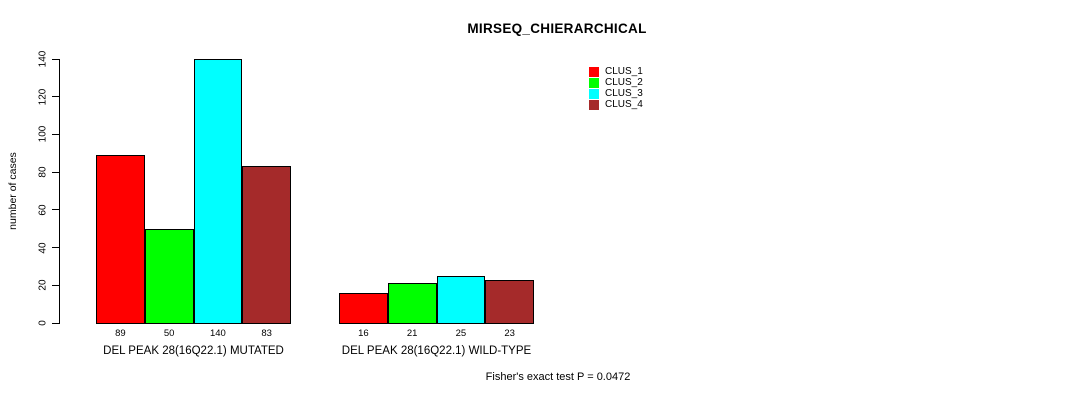  What do you see at coordinates (363, 333) in the screenshot?
I see `bar-value-label: 16` at bounding box center [363, 333].